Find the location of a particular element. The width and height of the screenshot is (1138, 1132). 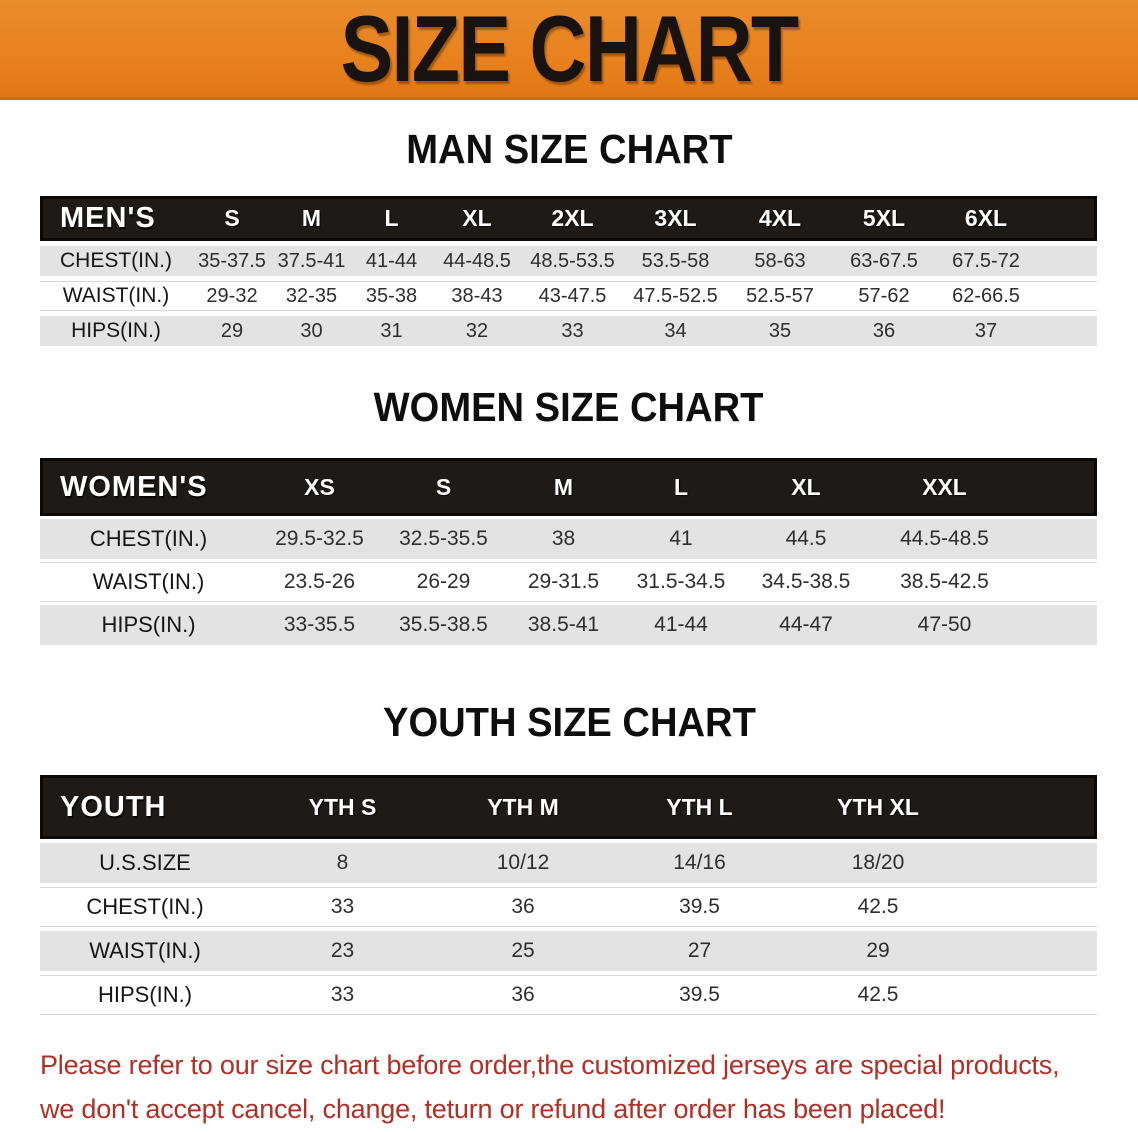

size-value: 31 is located at coordinates (391, 330).